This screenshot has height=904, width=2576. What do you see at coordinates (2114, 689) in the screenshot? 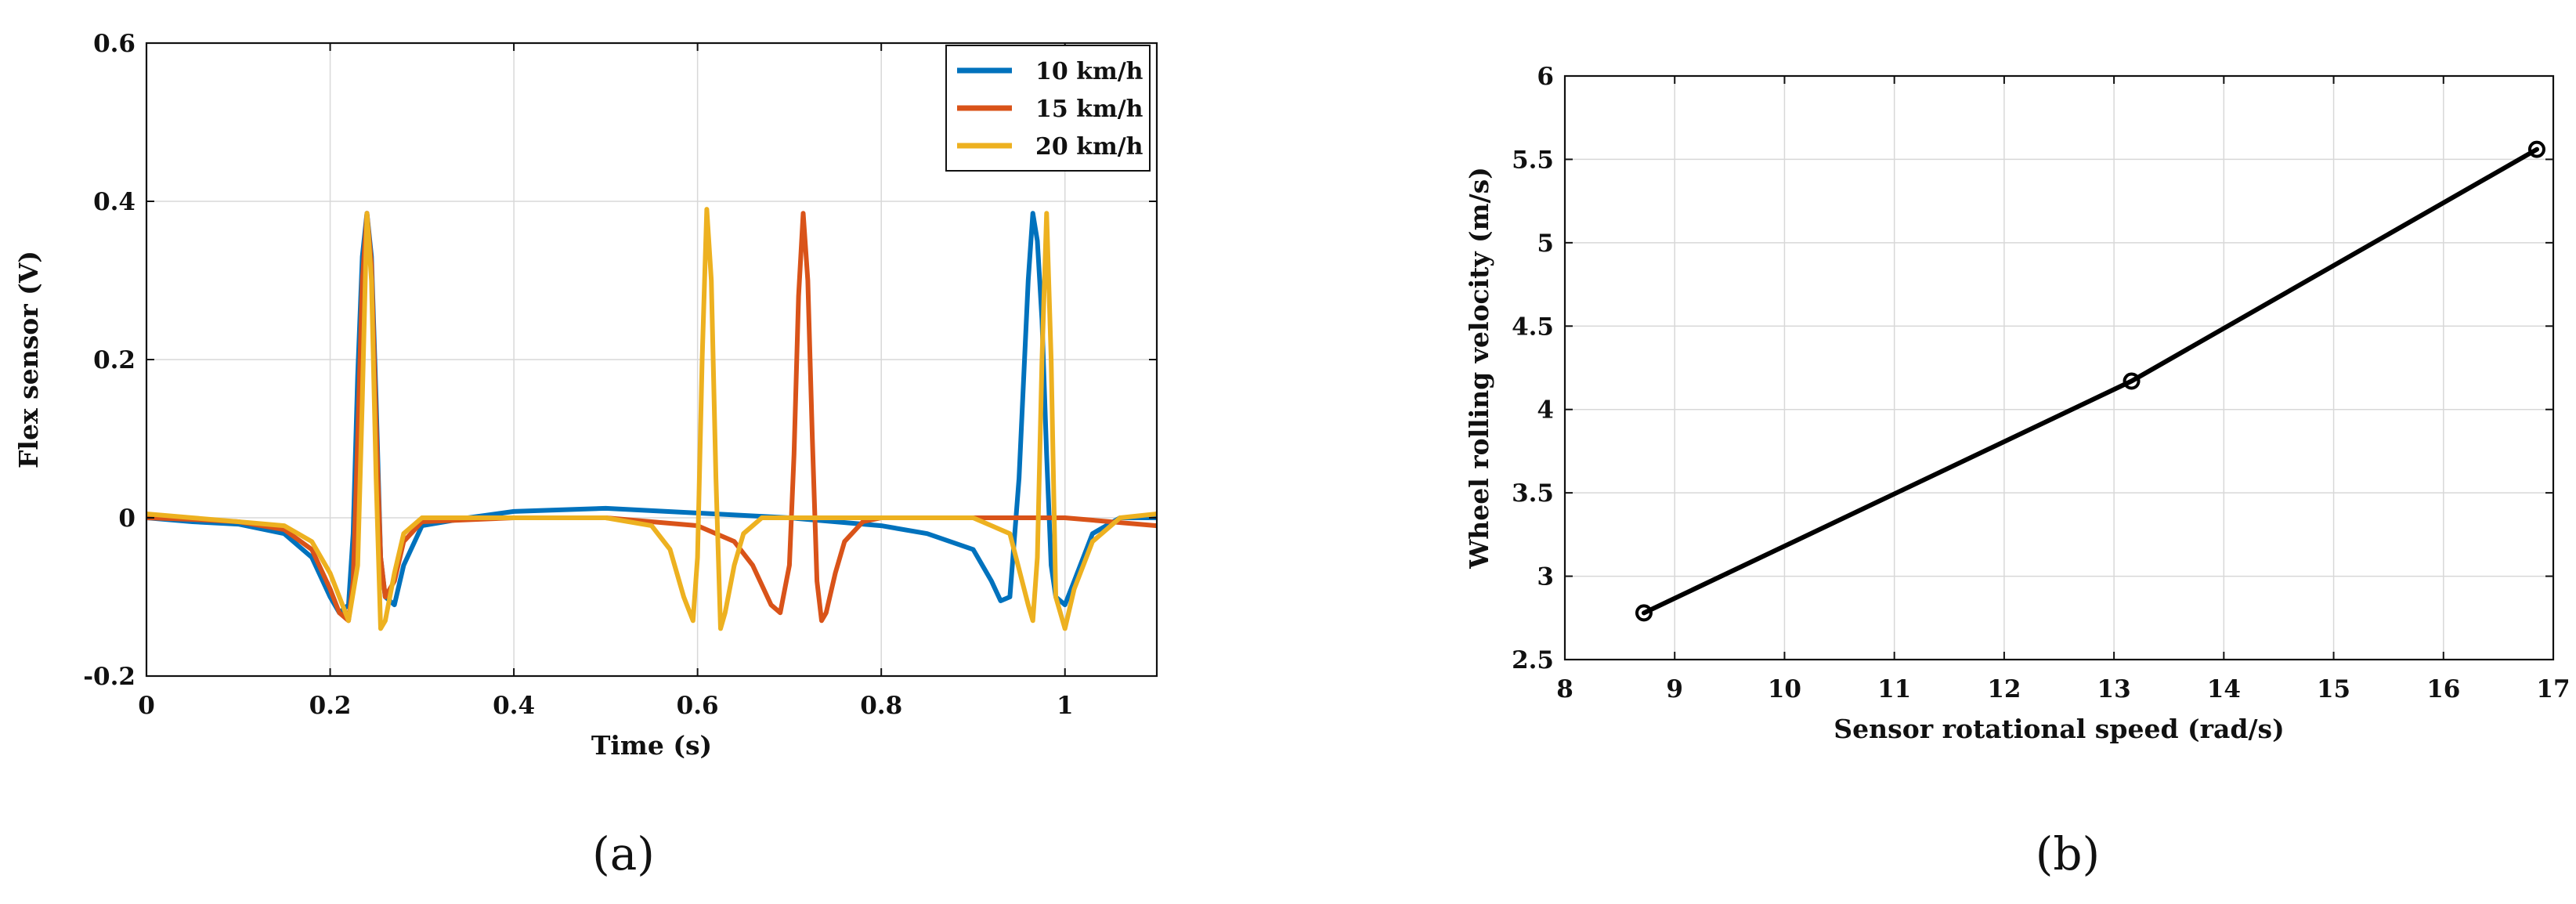
I see `x-tick-label: 13` at bounding box center [2114, 689].